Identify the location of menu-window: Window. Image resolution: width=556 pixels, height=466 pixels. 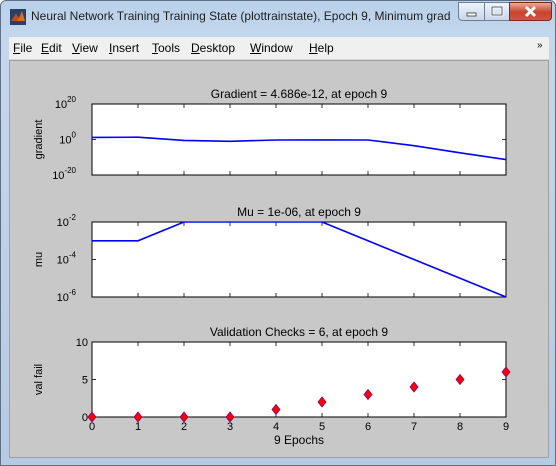
(271, 48).